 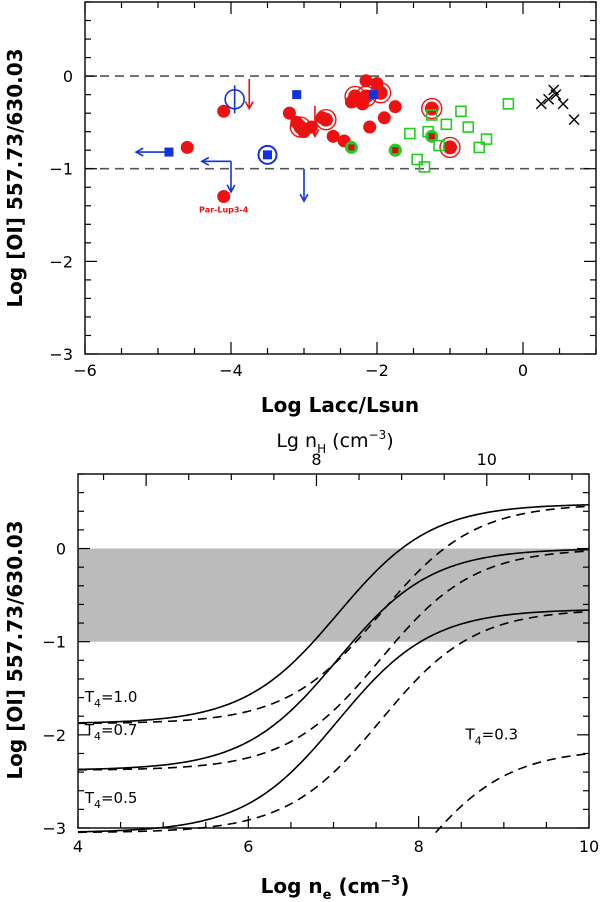 I want to click on x-tick-label: 10, so click(x=589, y=846).